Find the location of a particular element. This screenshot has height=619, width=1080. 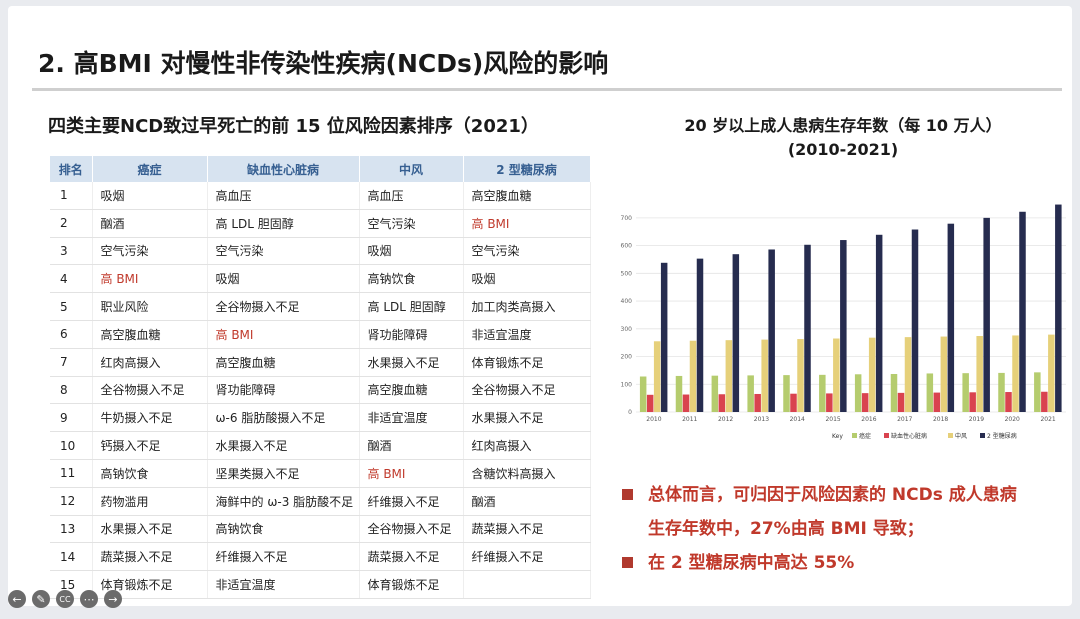

header-type2-diabetes: 2 型糖尿病 is located at coordinates (527, 169).